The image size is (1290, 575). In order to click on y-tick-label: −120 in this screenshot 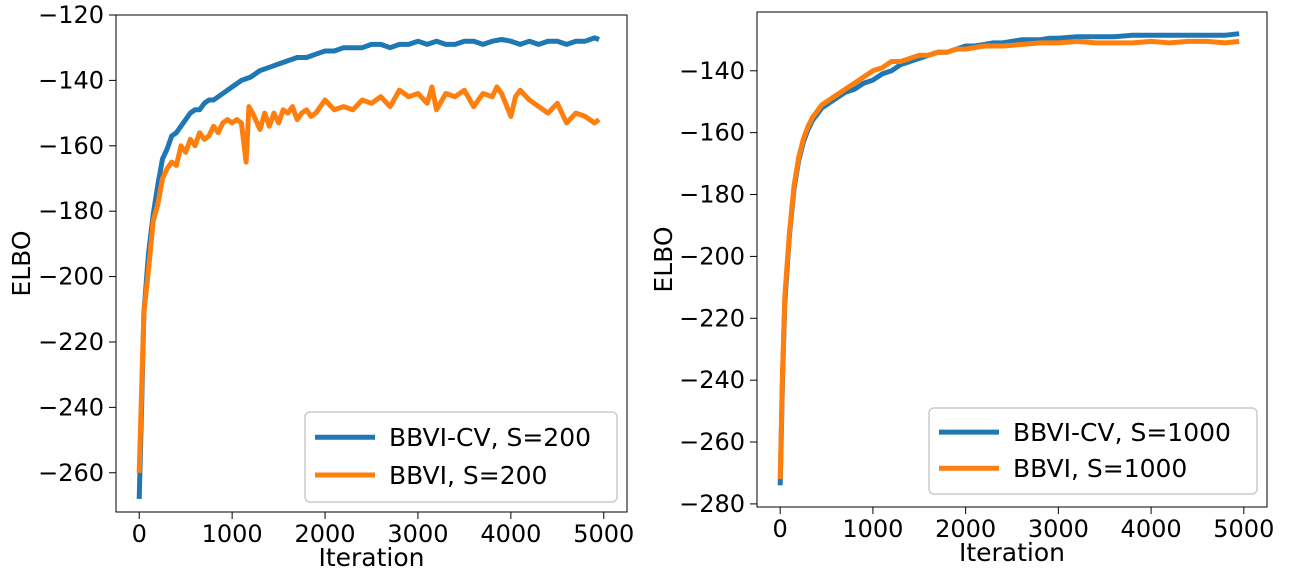, I will do `click(71, 15)`.